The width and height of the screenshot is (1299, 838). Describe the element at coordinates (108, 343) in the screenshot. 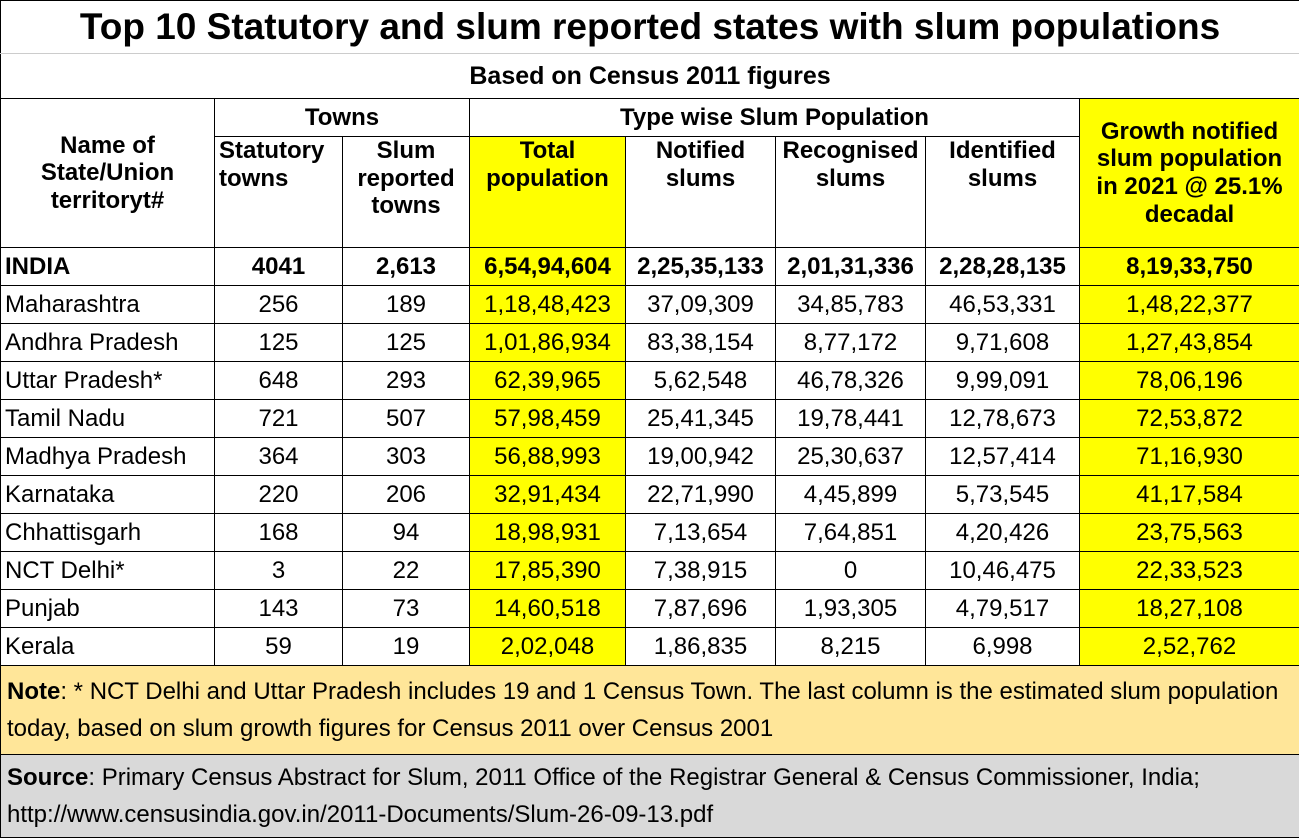

I see `cell-name: Andhra Pradesh` at that location.